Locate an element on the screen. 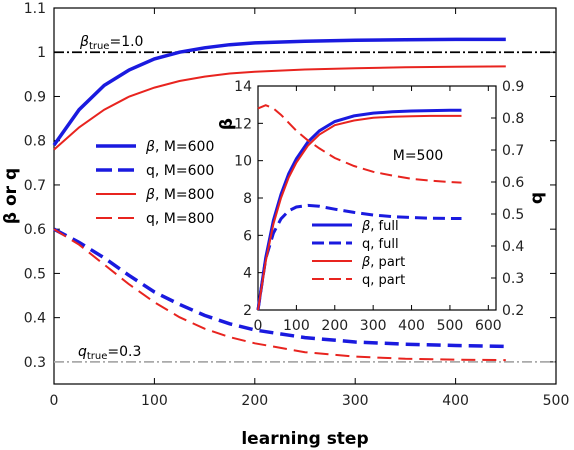 This screenshot has width=574, height=450. main-legend: β, M=600 q, M=600 β, M=800 q, M=800 is located at coordinates (155, 183).